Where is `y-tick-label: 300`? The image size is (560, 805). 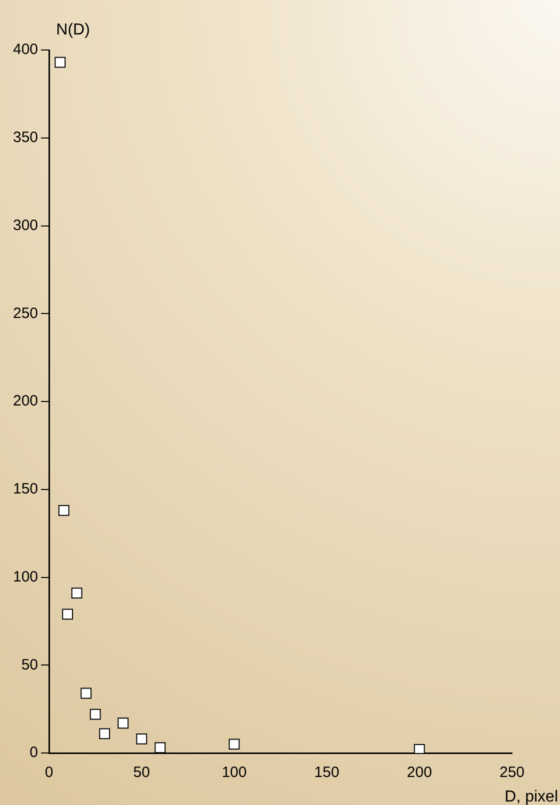
y-tick-label: 300 is located at coordinates (25, 225).